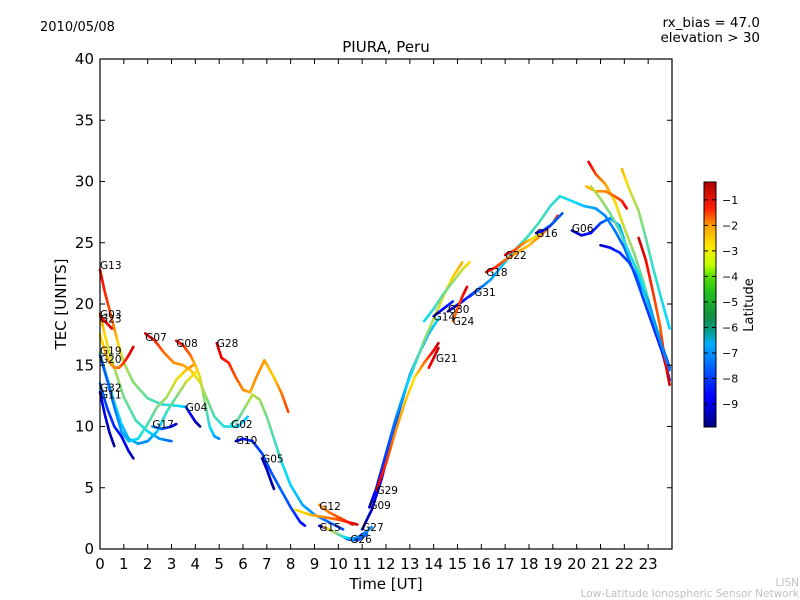 Image resolution: width=800 pixels, height=600 pixels. I want to click on colorbar-tick-label: −9, so click(730, 404).